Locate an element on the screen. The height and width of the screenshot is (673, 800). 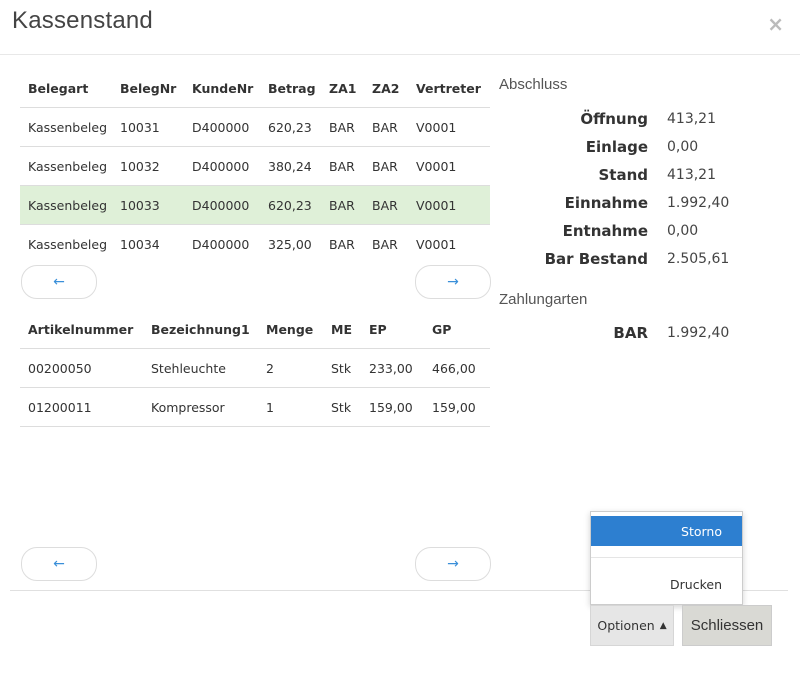
zahlungsart-bar: BAR 1.992,40 is located at coordinates (629, 338).